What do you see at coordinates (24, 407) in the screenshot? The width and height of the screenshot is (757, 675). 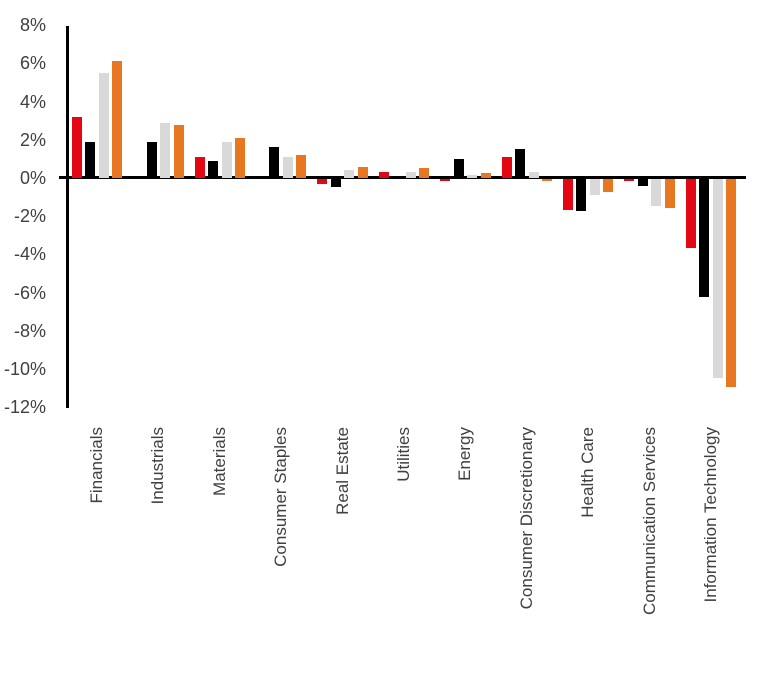 I see `y-tick-label: -12%` at bounding box center [24, 407].